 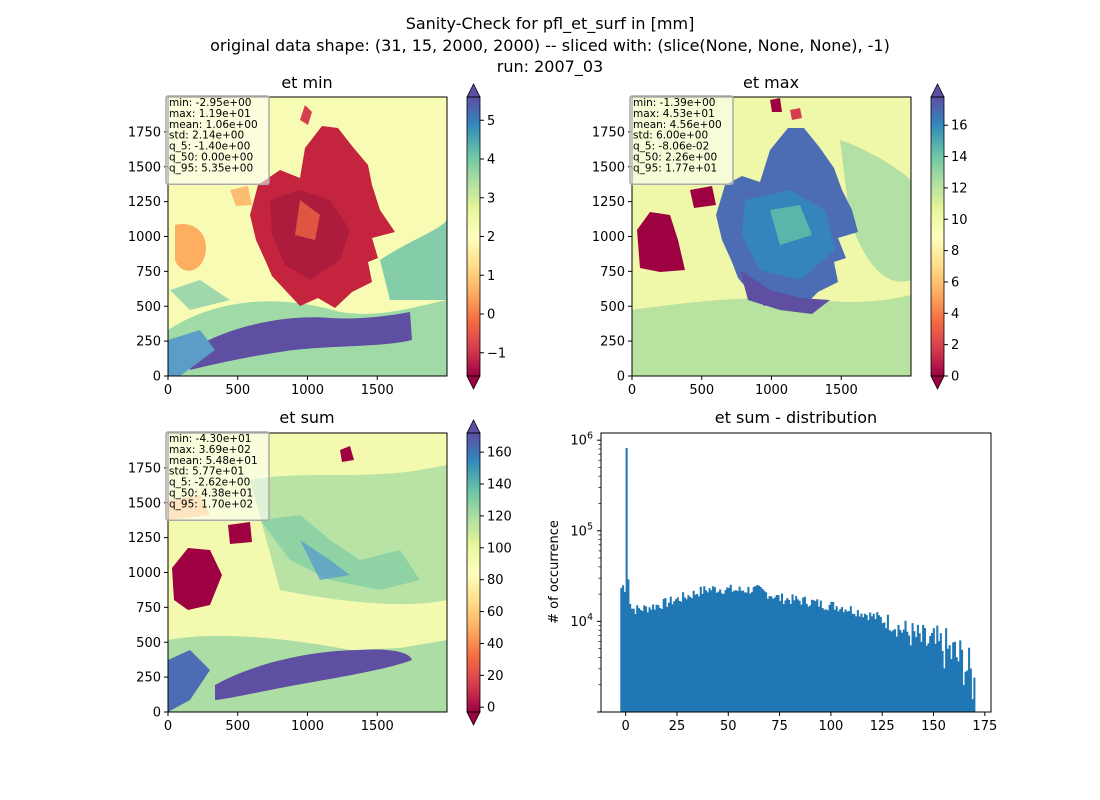 What do you see at coordinates (473, 572) in the screenshot?
I see `colorbar-gradient` at bounding box center [473, 572].